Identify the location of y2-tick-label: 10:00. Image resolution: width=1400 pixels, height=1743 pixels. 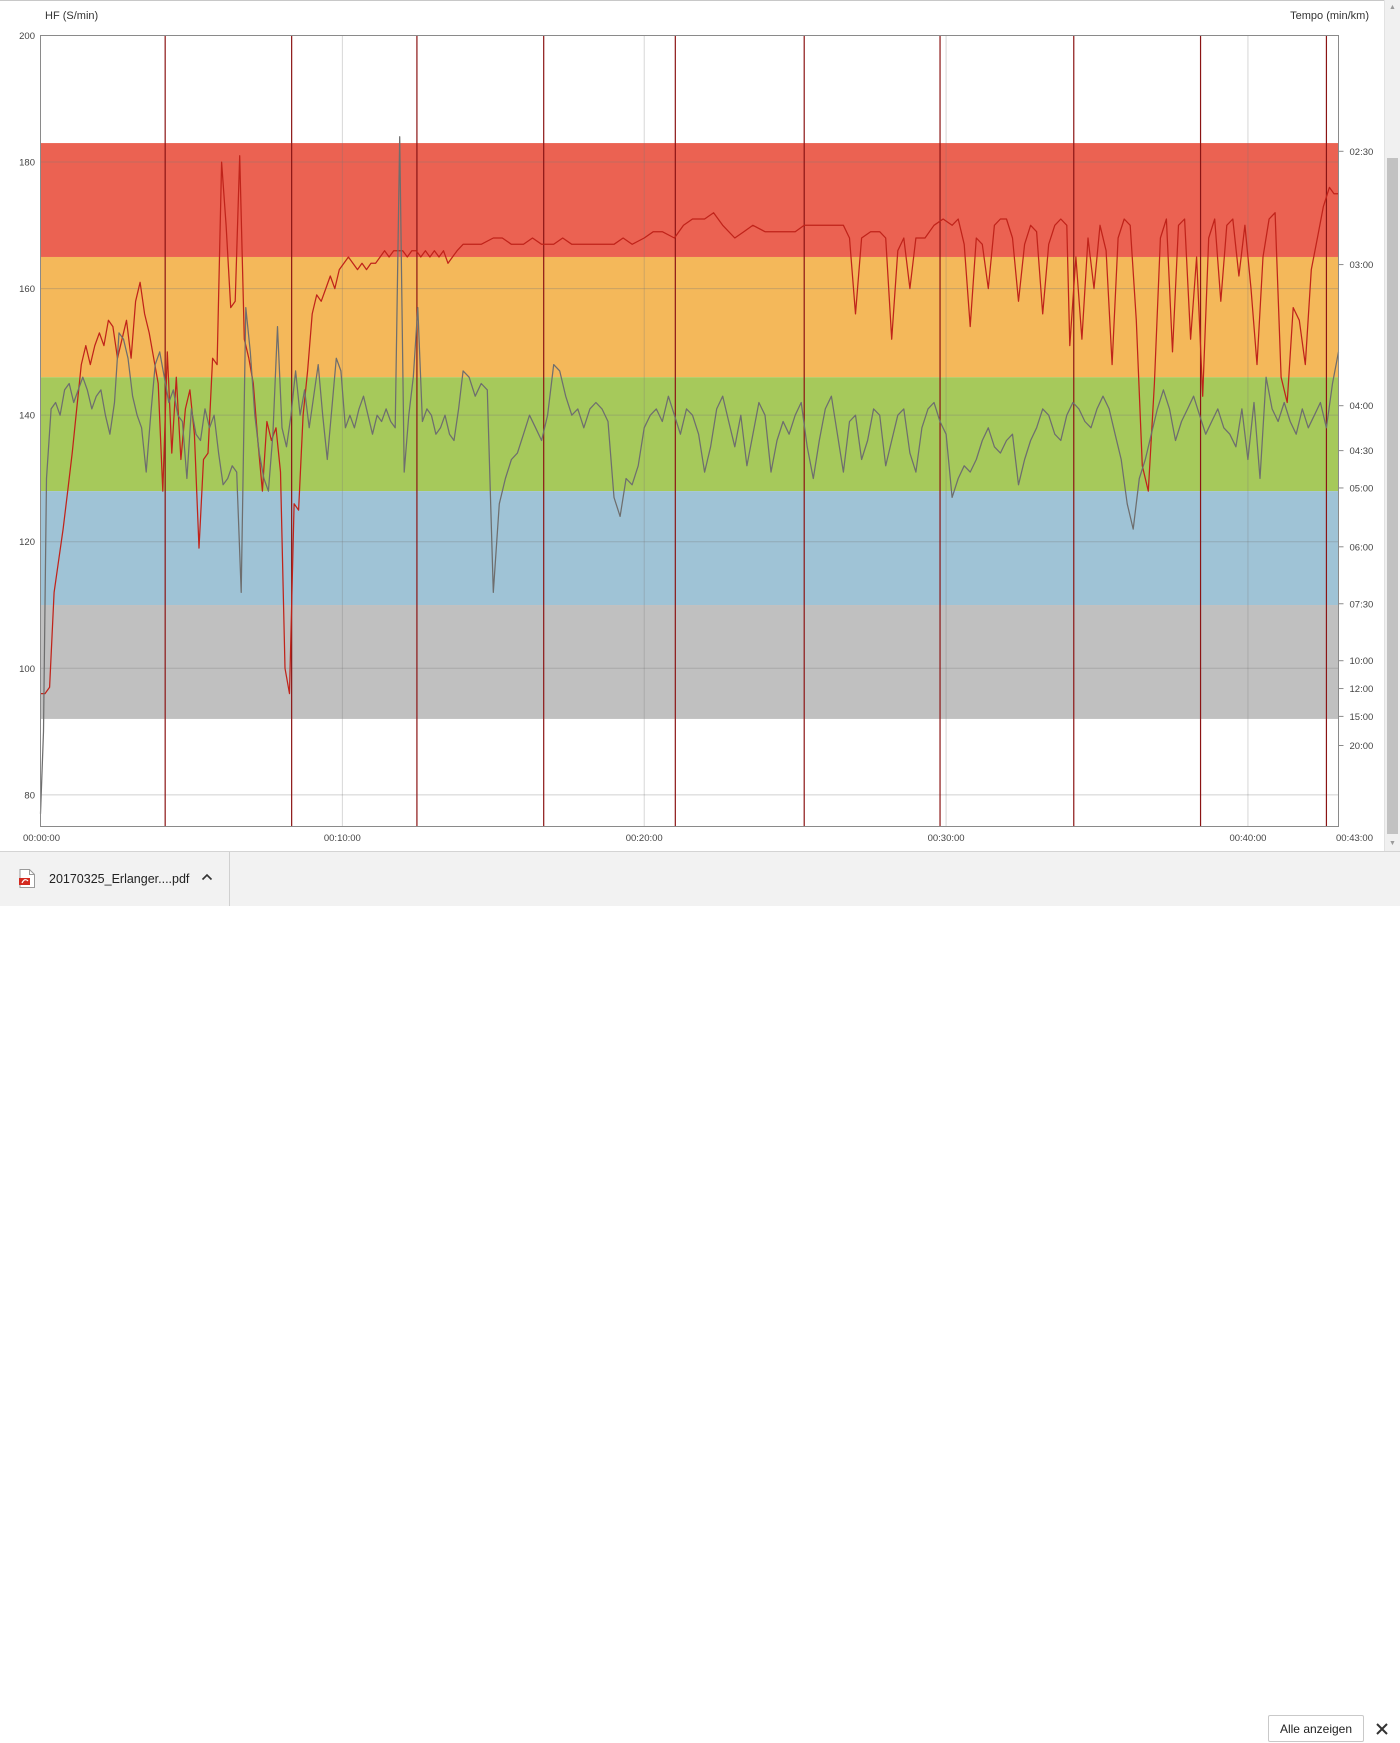
(1362, 661).